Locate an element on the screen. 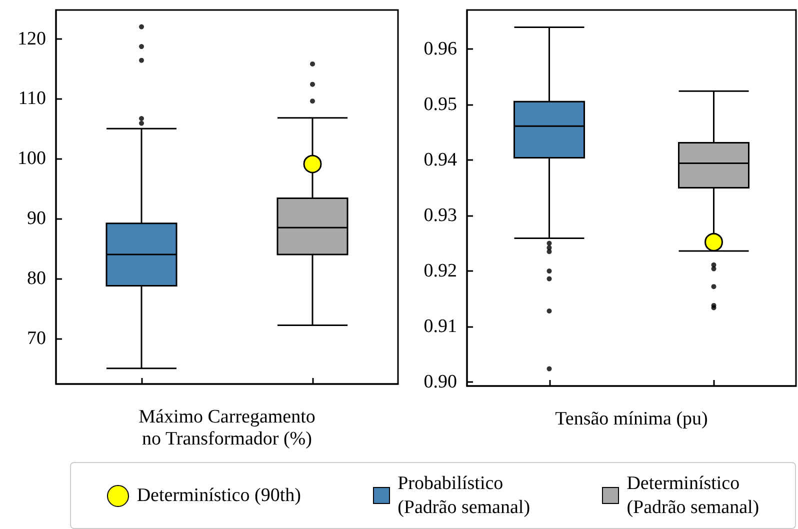 The width and height of the screenshot is (798, 529). y-tick-label: 110 is located at coordinates (32, 99).